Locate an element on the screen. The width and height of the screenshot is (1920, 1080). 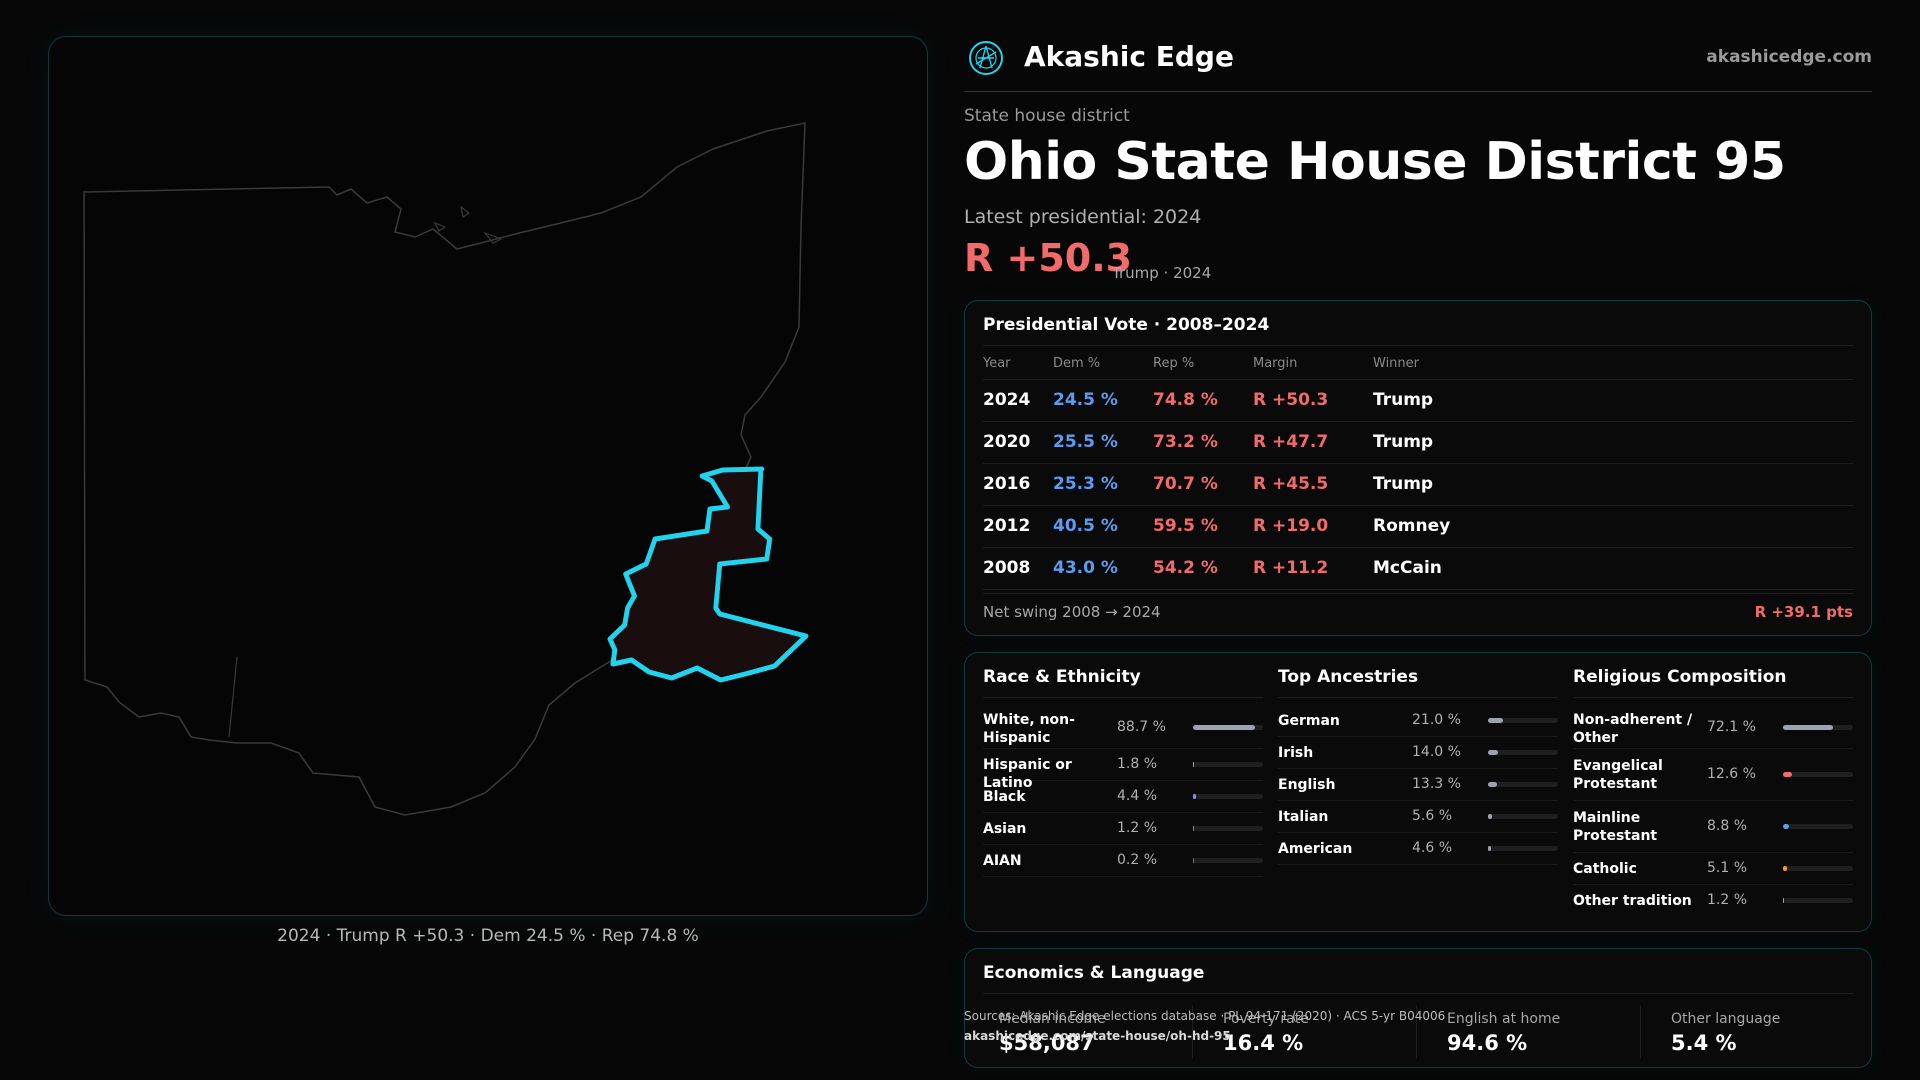
ohio-interior-line is located at coordinates (233, 697).